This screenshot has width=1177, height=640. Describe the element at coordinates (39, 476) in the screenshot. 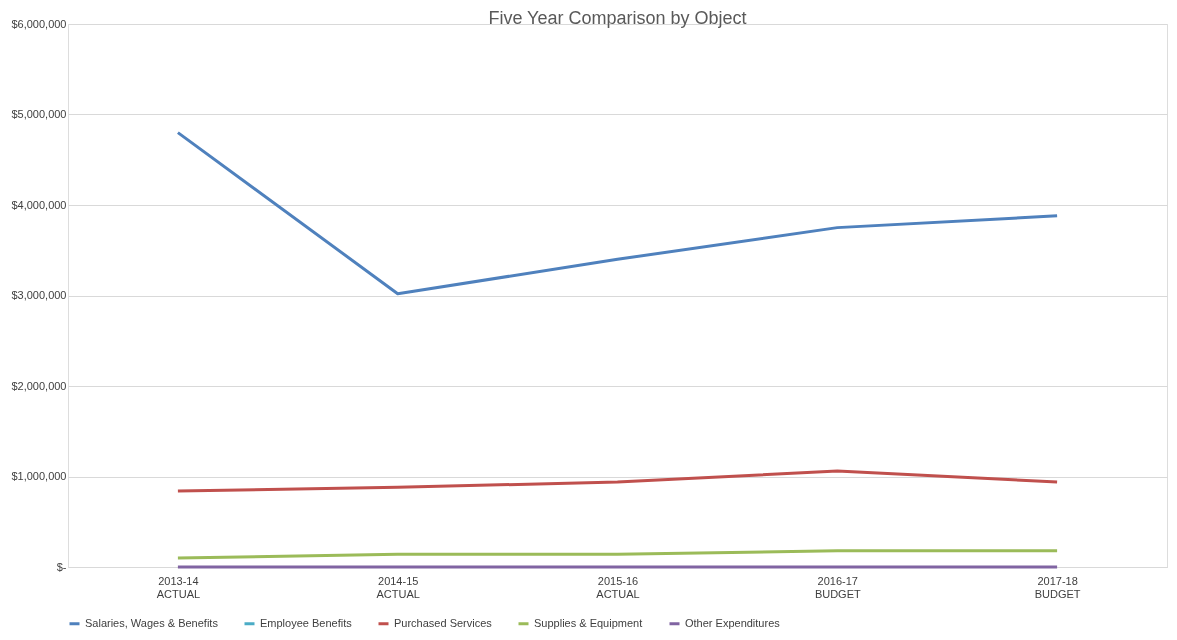

I see `y-tick-label: $1,000,000` at that location.